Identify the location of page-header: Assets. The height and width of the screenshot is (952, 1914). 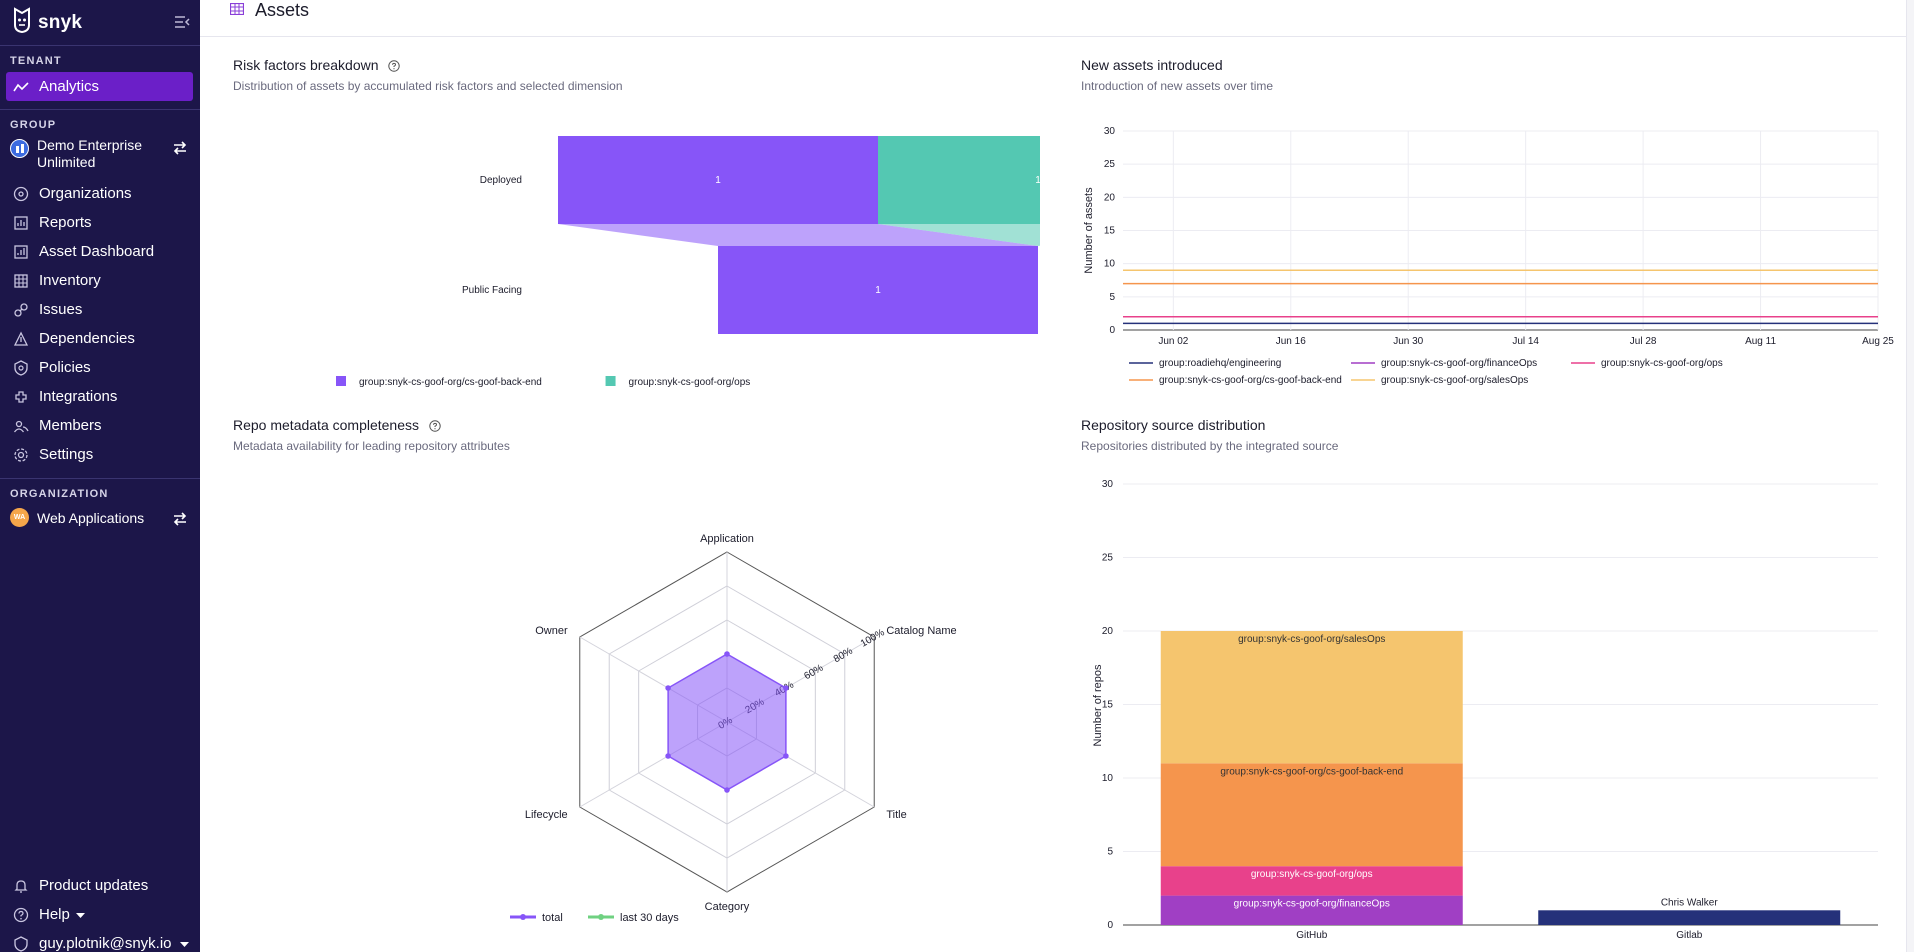
(1053, 18).